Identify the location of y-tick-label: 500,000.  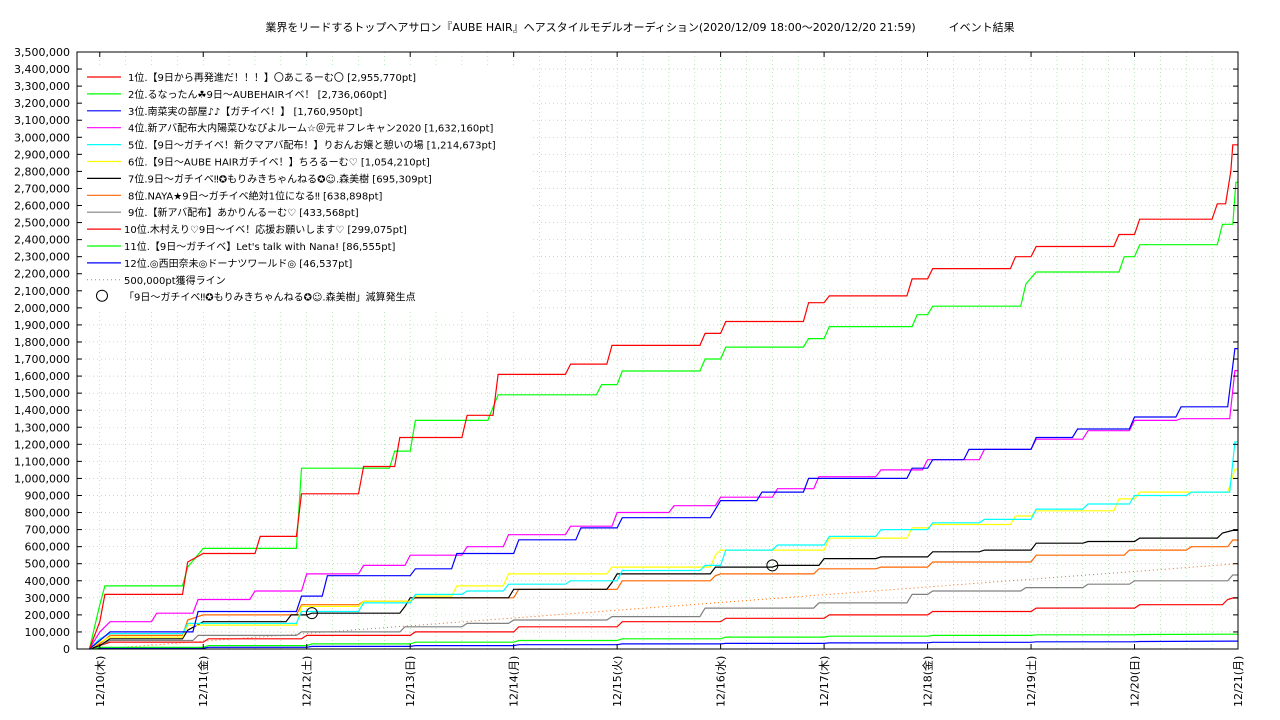
(48, 564).